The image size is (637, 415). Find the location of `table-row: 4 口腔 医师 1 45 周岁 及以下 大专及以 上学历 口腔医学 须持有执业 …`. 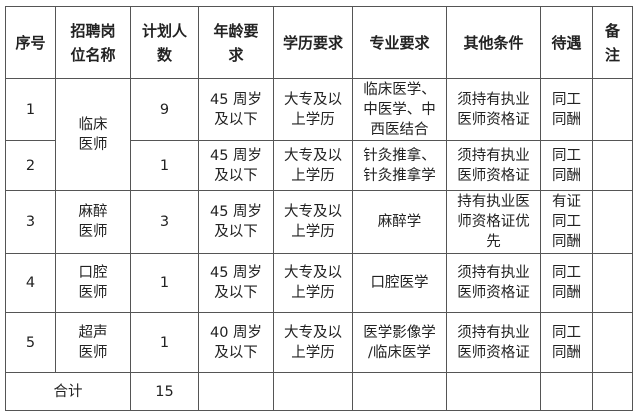

table-row: 4 口腔 医师 1 45 周岁 及以下 大专及以 上学历 口腔医学 须持有执业 … is located at coordinates (319, 283).